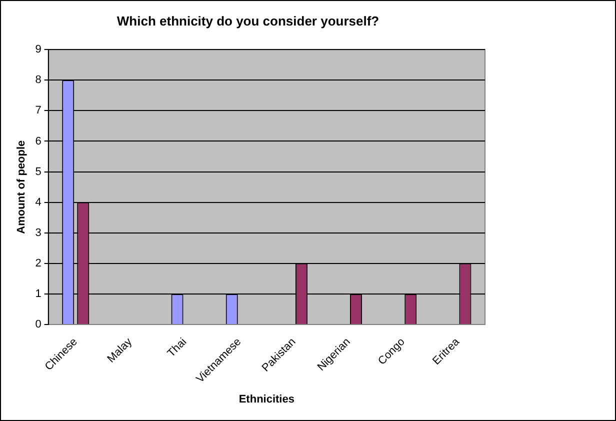 The image size is (616, 421). I want to click on y-axis-title: Amount of people, so click(22, 187).